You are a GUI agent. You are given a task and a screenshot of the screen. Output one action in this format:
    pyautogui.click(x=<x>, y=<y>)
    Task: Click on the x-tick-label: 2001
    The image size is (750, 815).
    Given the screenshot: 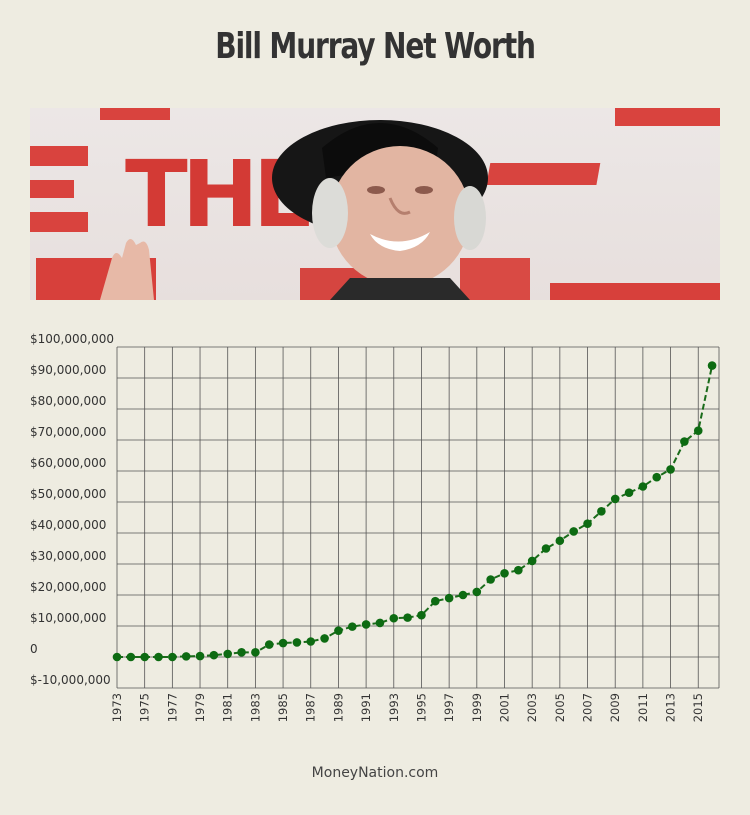 What is the action you would take?
    pyautogui.click(x=504, y=707)
    